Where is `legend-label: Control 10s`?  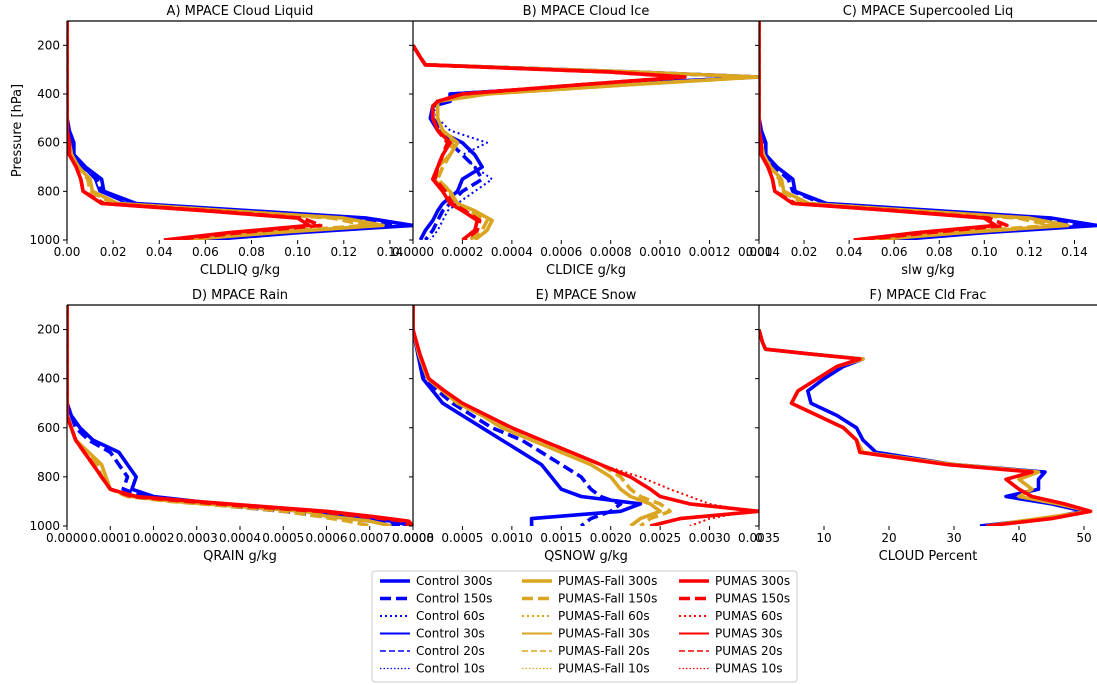
legend-label: Control 10s is located at coordinates (450, 669).